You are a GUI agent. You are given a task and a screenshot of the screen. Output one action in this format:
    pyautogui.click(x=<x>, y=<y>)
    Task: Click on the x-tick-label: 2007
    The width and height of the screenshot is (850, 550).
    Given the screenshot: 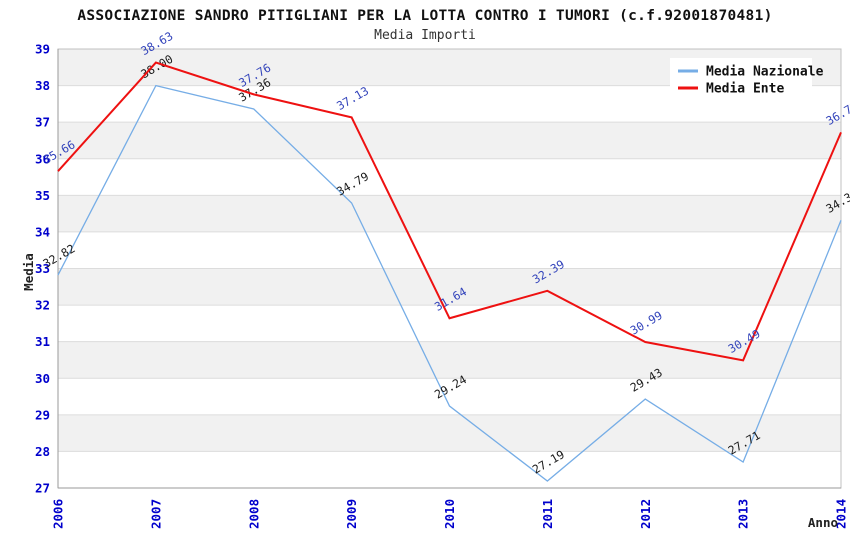 What is the action you would take?
    pyautogui.click(x=155, y=514)
    